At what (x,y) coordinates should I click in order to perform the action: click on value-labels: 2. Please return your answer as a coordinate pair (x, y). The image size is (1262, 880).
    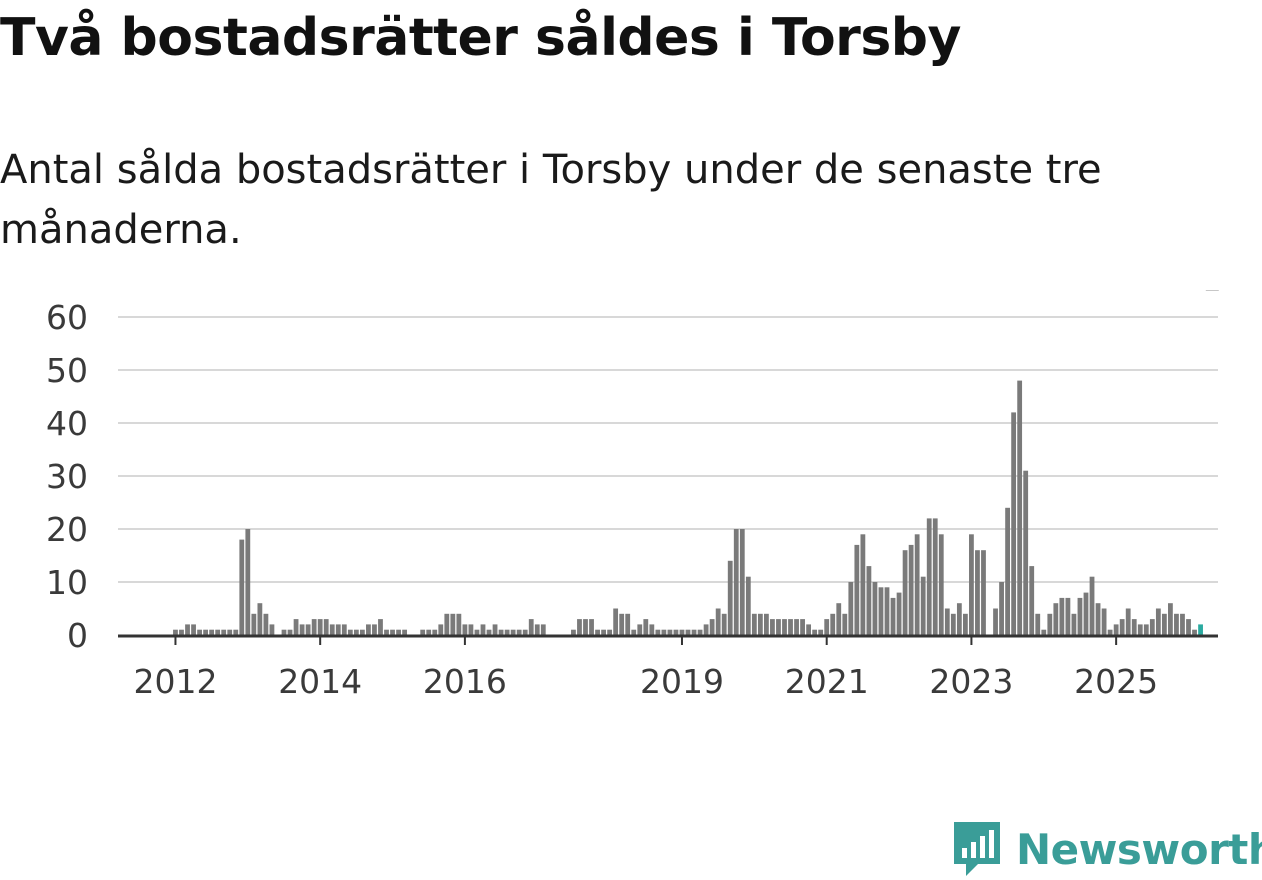
    Looking at the image, I should click on (1213, 293).